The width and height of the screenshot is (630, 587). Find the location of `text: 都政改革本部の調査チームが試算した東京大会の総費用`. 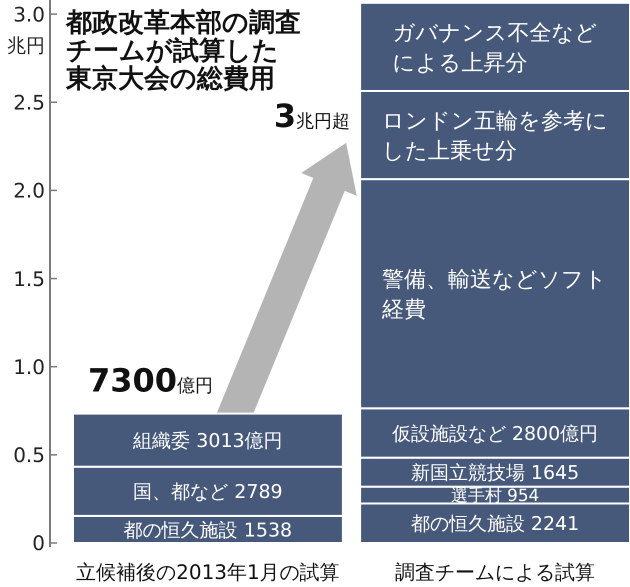

text: 都政改革本部の調査チームが試算した東京大会の総費用 is located at coordinates (183, 51).